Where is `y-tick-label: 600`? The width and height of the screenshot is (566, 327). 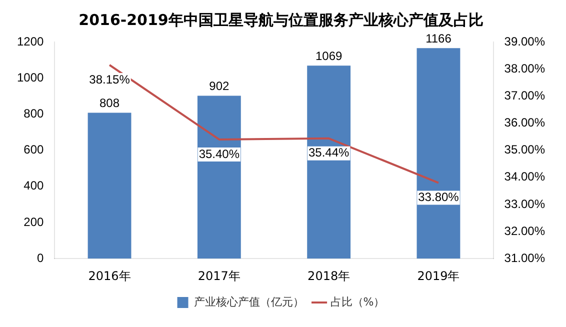
y-tick-label: 600 is located at coordinates (34, 149).